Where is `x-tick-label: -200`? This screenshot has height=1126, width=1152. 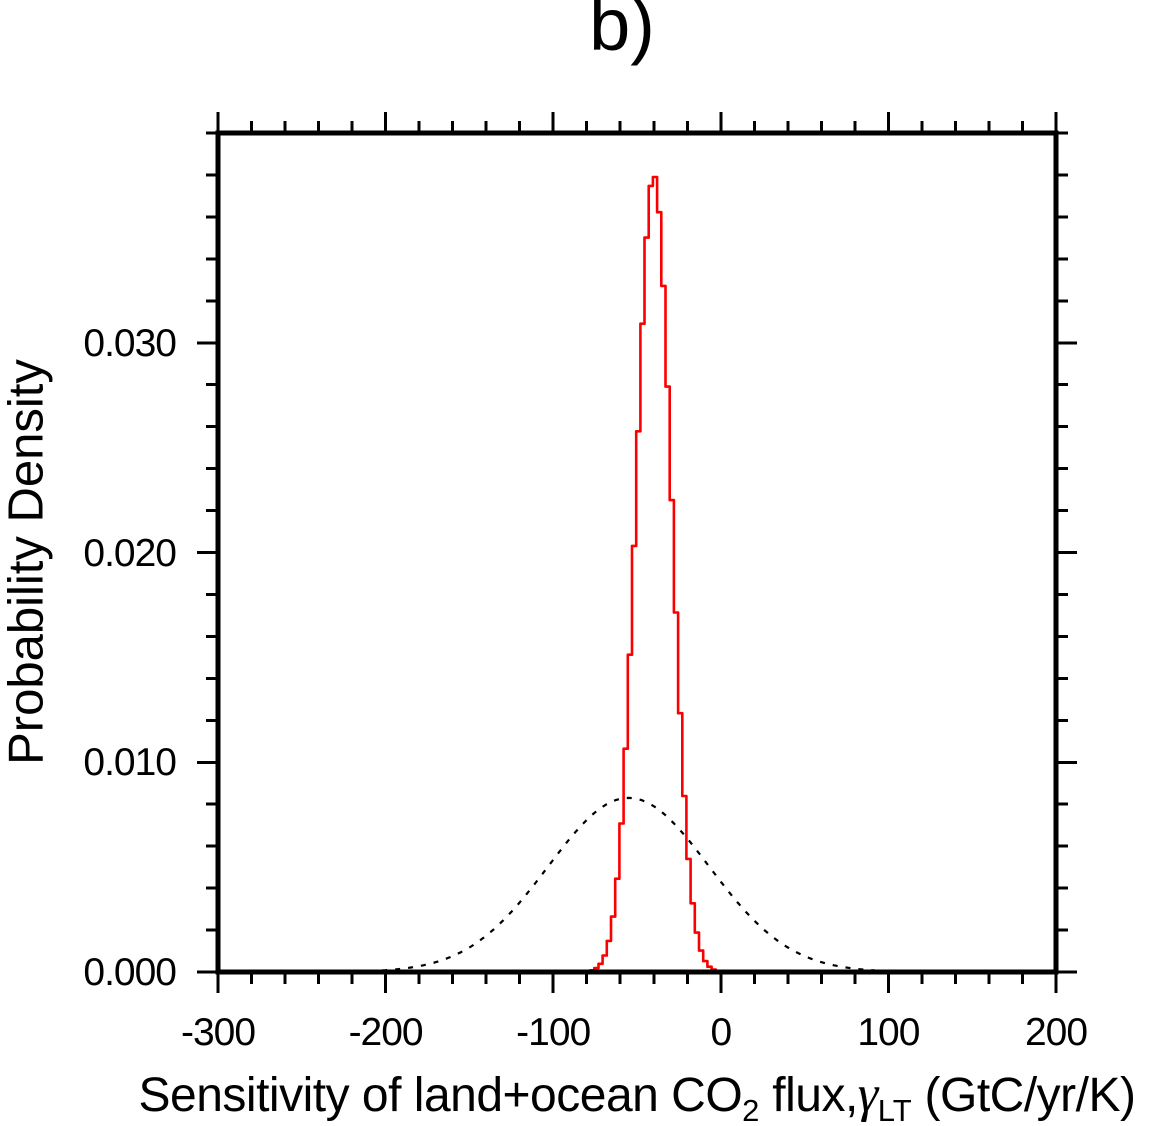
x-tick-label: -200 is located at coordinates (386, 1032).